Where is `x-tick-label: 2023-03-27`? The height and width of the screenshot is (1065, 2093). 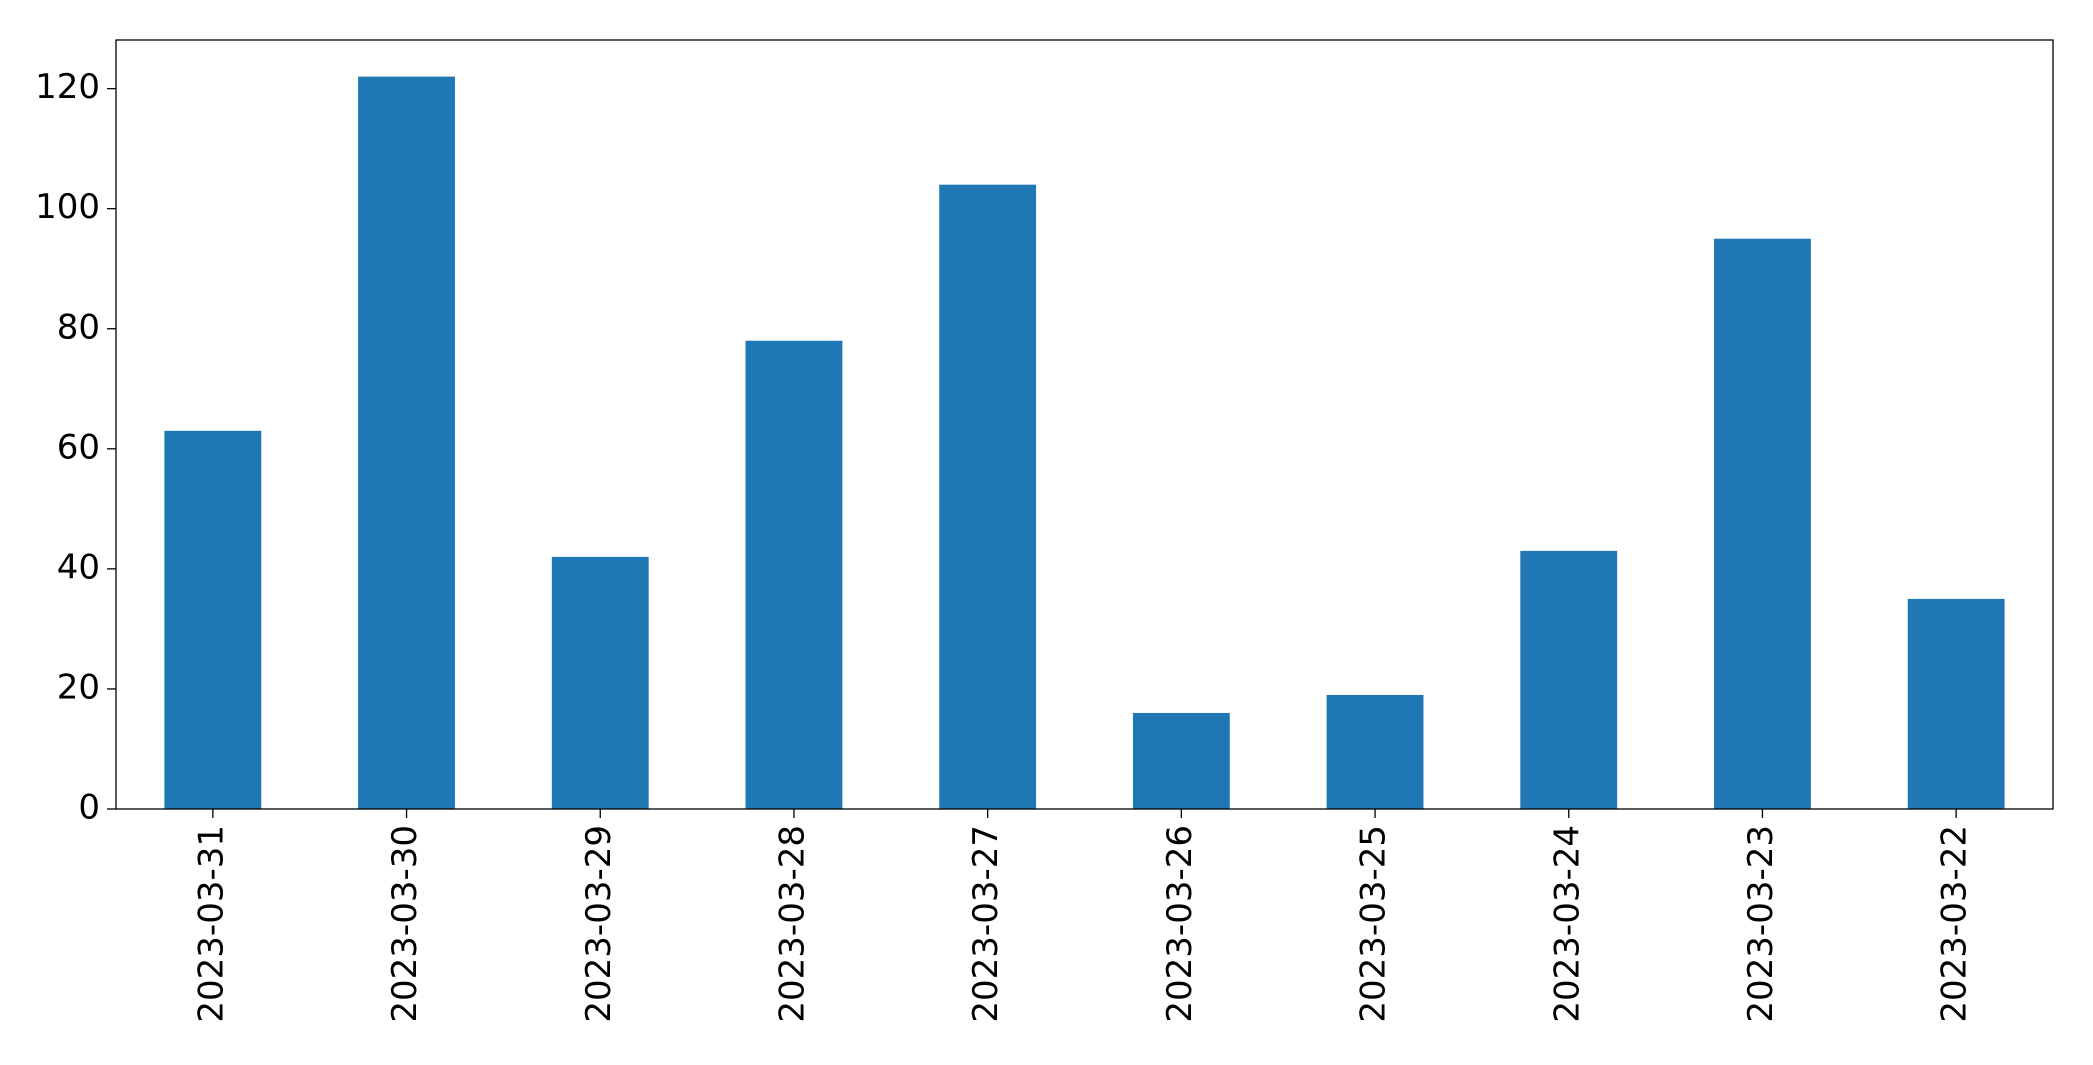 x-tick-label: 2023-03-27 is located at coordinates (986, 924).